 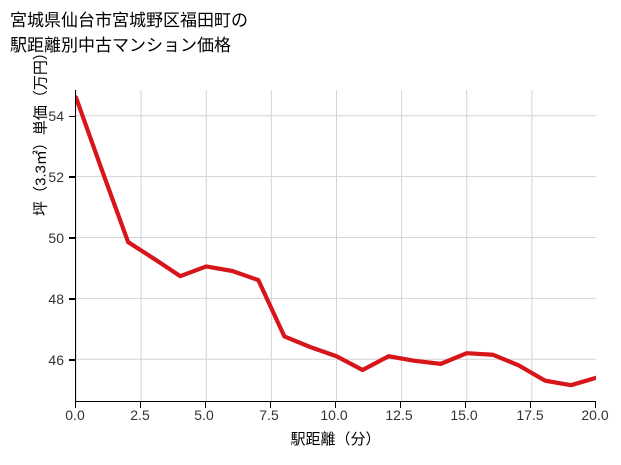 I want to click on x-tick-label-12_5: 12.5, so click(x=399, y=415).